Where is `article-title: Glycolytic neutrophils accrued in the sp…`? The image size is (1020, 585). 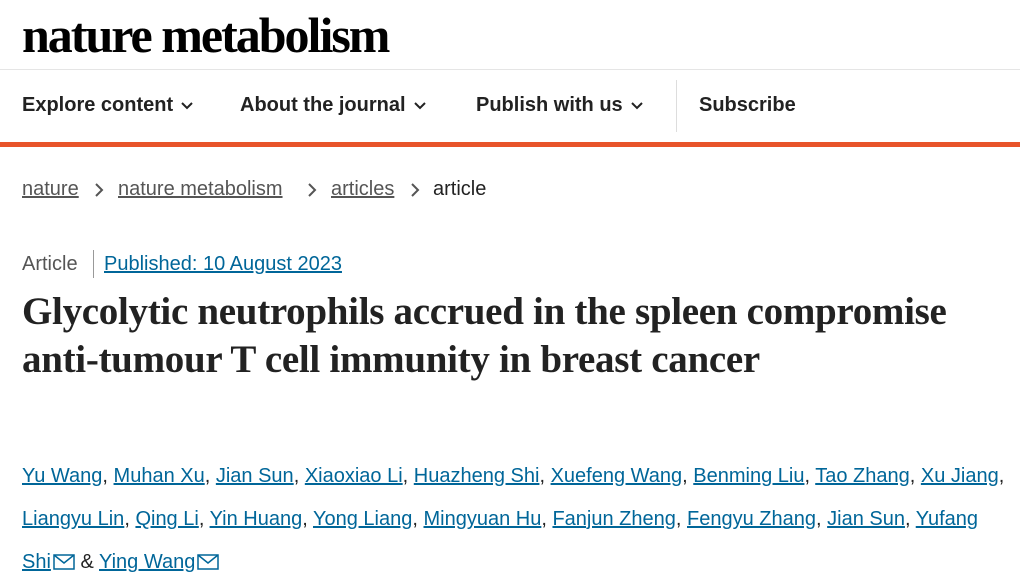
article-title: Glycolytic neutrophils accrued in the sp… is located at coordinates (484, 335).